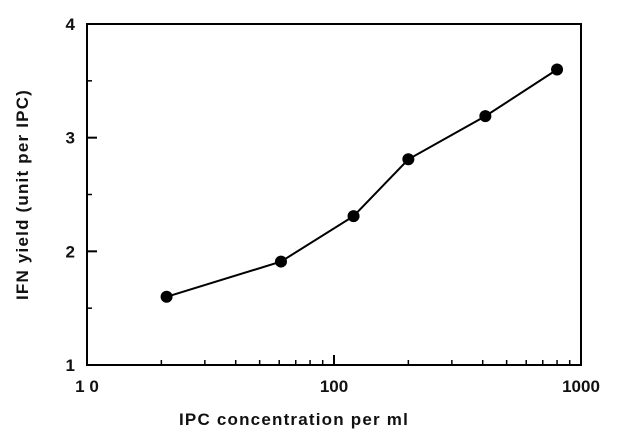 Image resolution: width=617 pixels, height=432 pixels. I want to click on x-tick-label: 1 0, so click(87, 386).